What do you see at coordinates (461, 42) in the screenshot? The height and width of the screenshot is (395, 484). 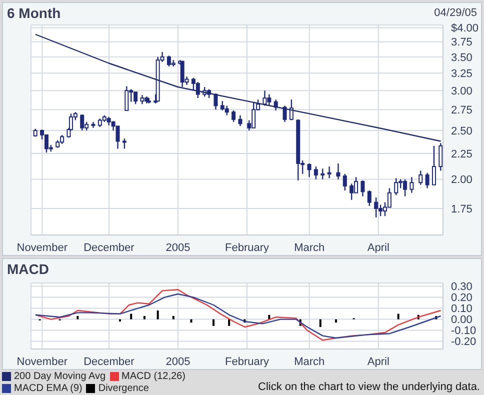 I see `y-tick-label: 3.75` at bounding box center [461, 42].